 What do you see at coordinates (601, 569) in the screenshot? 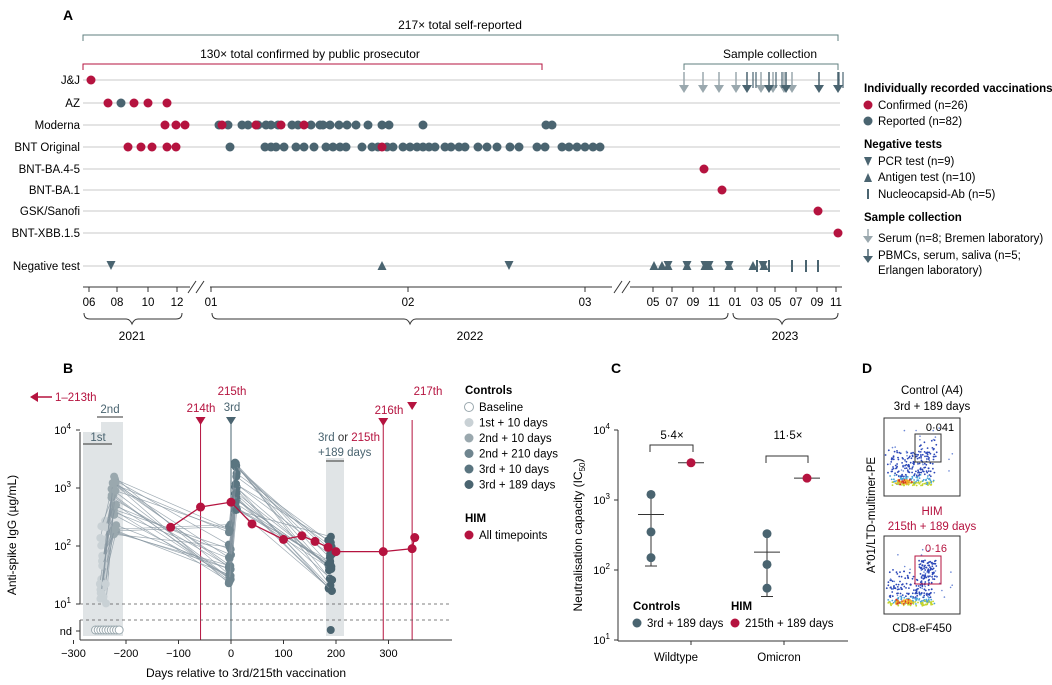
I see `c-ytick-1e2: 102` at bounding box center [601, 569].